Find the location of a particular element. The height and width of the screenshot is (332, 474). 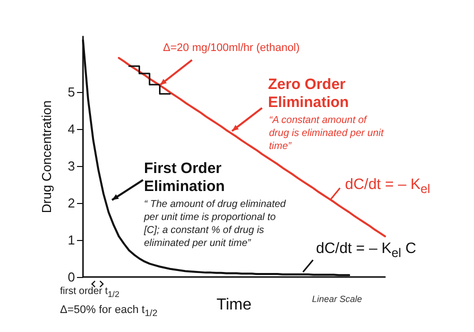

text: first order t$_{1/2}$ is located at coordinates (90, 293).